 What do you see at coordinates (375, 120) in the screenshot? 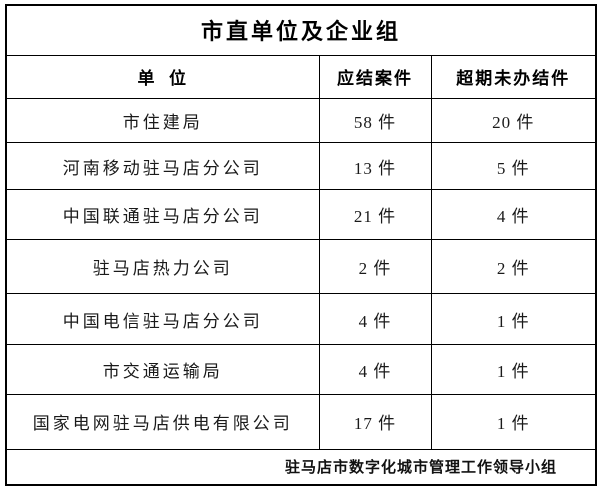
I see `pending-cell: 58 件` at bounding box center [375, 120].